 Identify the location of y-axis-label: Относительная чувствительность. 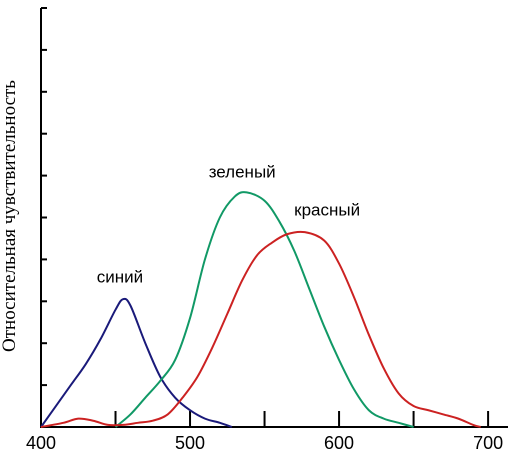
(10, 216).